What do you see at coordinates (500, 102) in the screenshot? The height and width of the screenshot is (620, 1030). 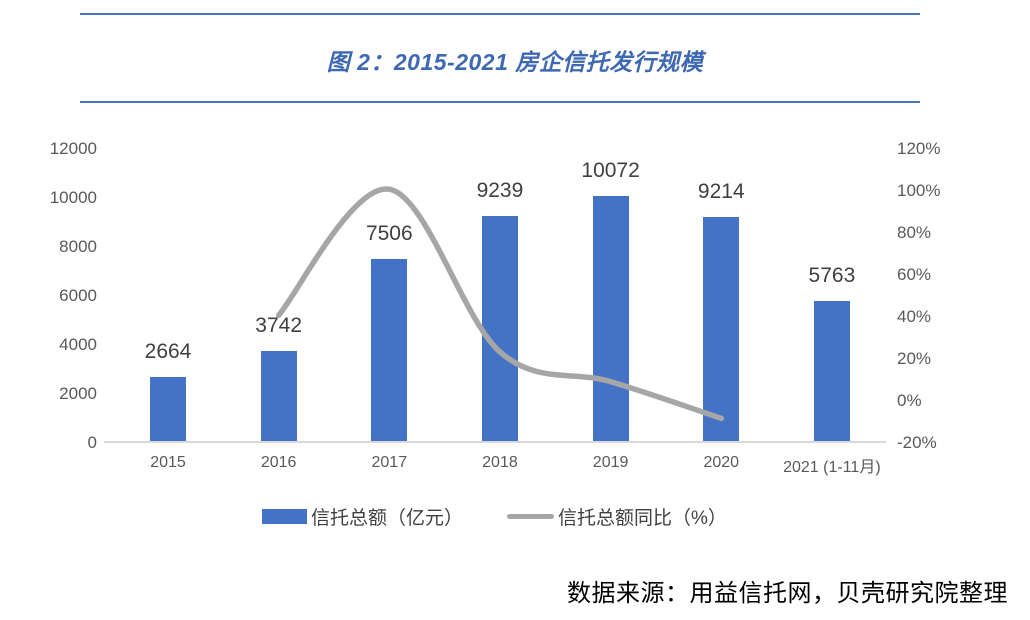 I see `title-rule-bottom` at bounding box center [500, 102].